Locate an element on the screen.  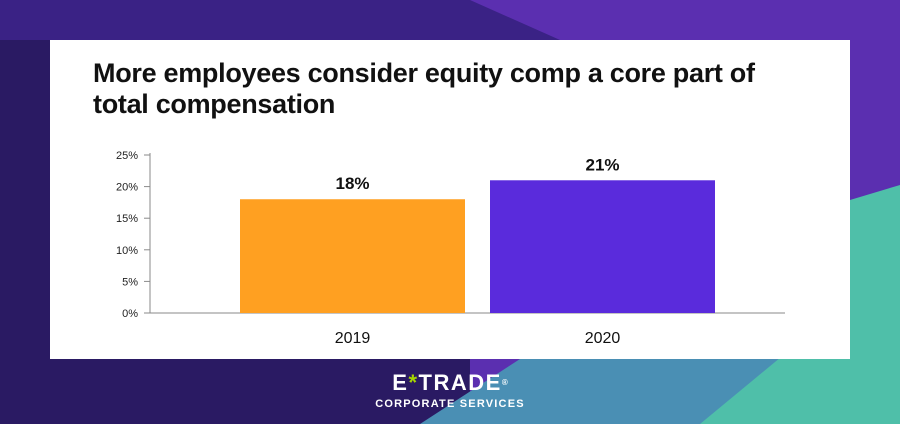
data-label: 18% is located at coordinates (352, 183).